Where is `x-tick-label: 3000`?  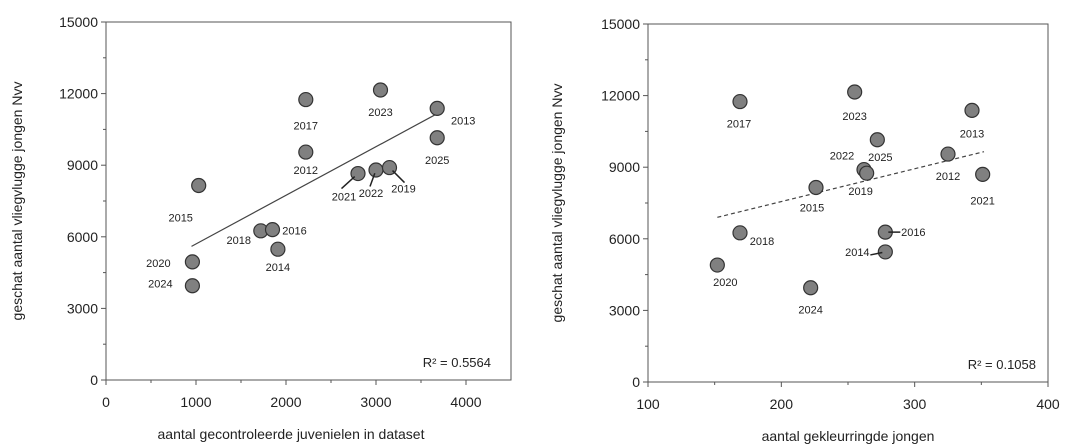 x-tick-label: 3000 is located at coordinates (375, 402).